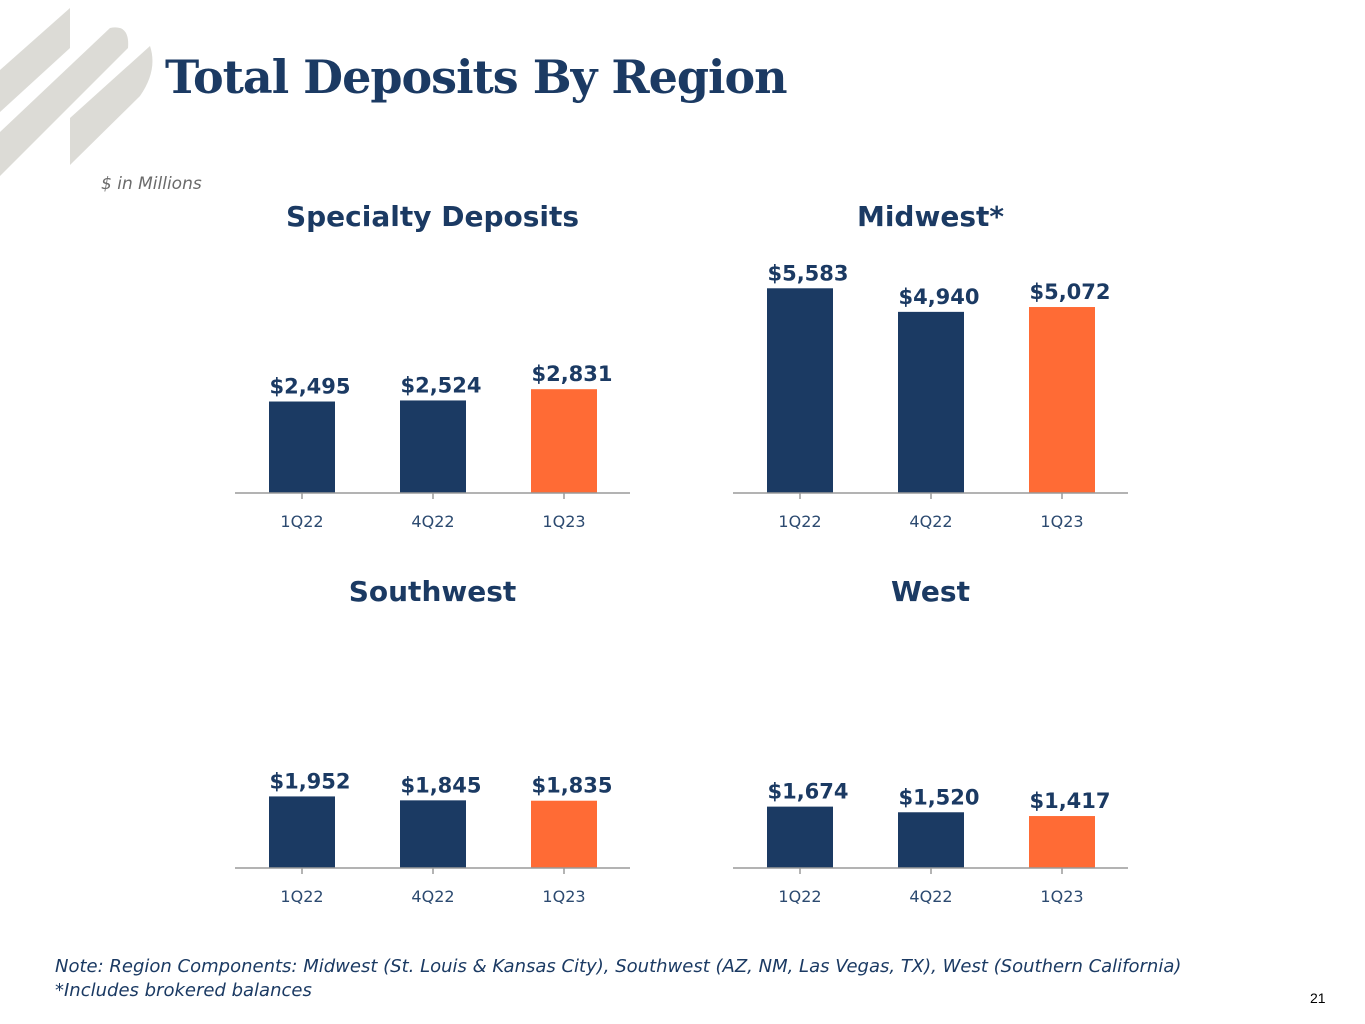  I want to click on data-label: $1,952, so click(309, 781).